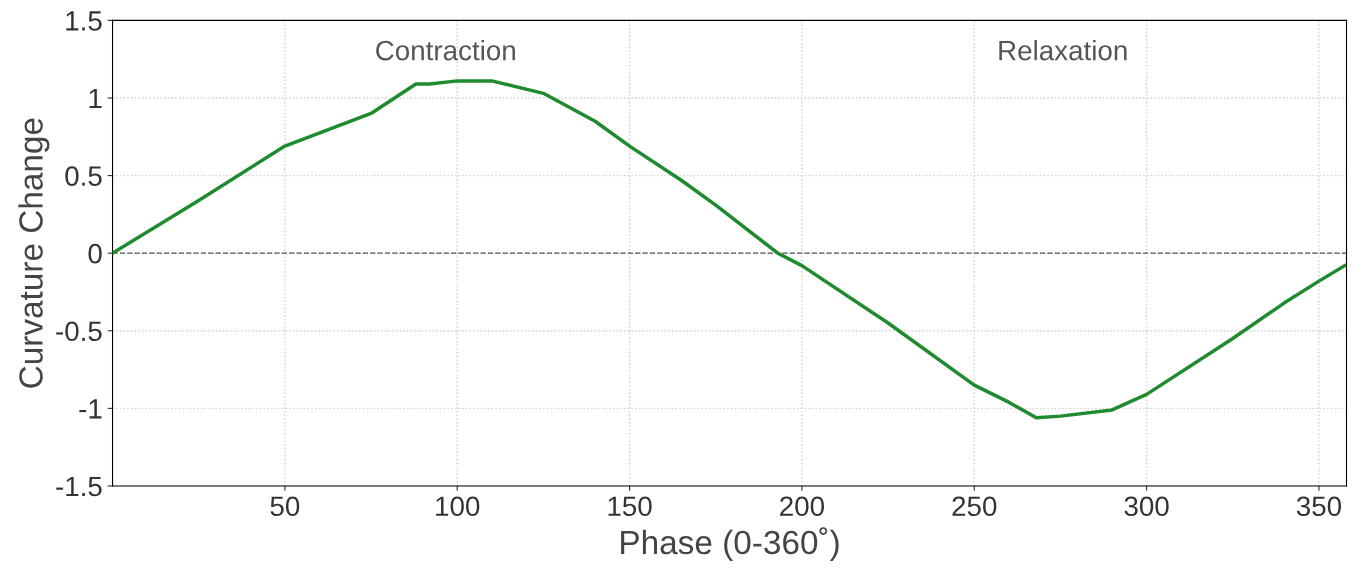  Describe the element at coordinates (90, 409) in the screenshot. I see `y-tick-label: -1` at that location.